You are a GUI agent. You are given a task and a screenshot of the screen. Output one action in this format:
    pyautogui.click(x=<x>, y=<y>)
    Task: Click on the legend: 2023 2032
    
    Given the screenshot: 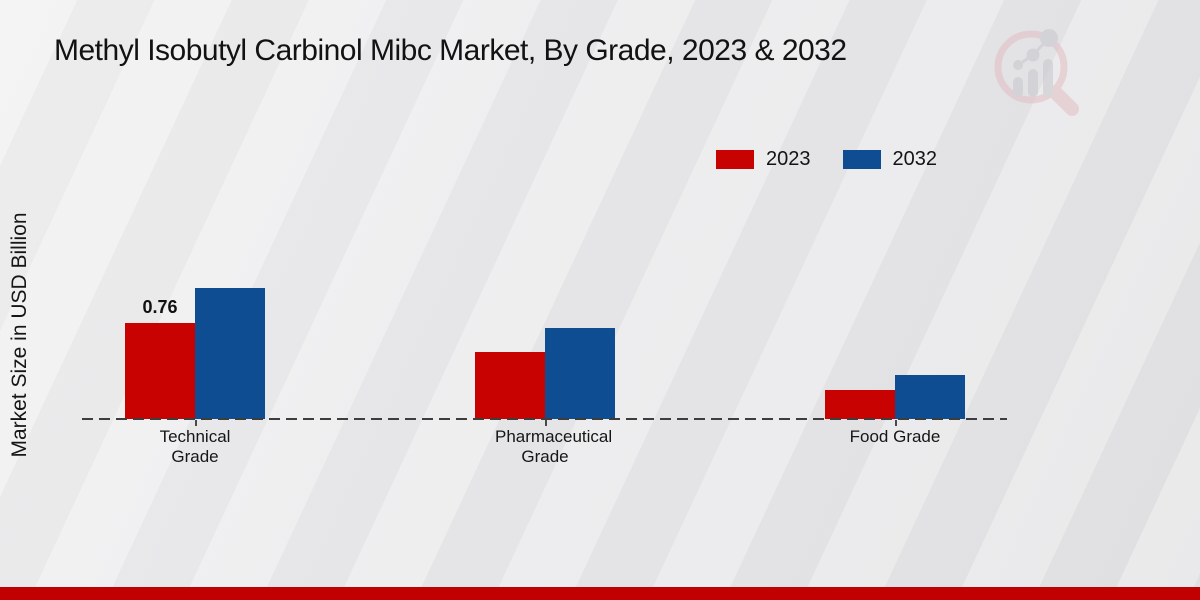 What is the action you would take?
    pyautogui.click(x=826, y=159)
    